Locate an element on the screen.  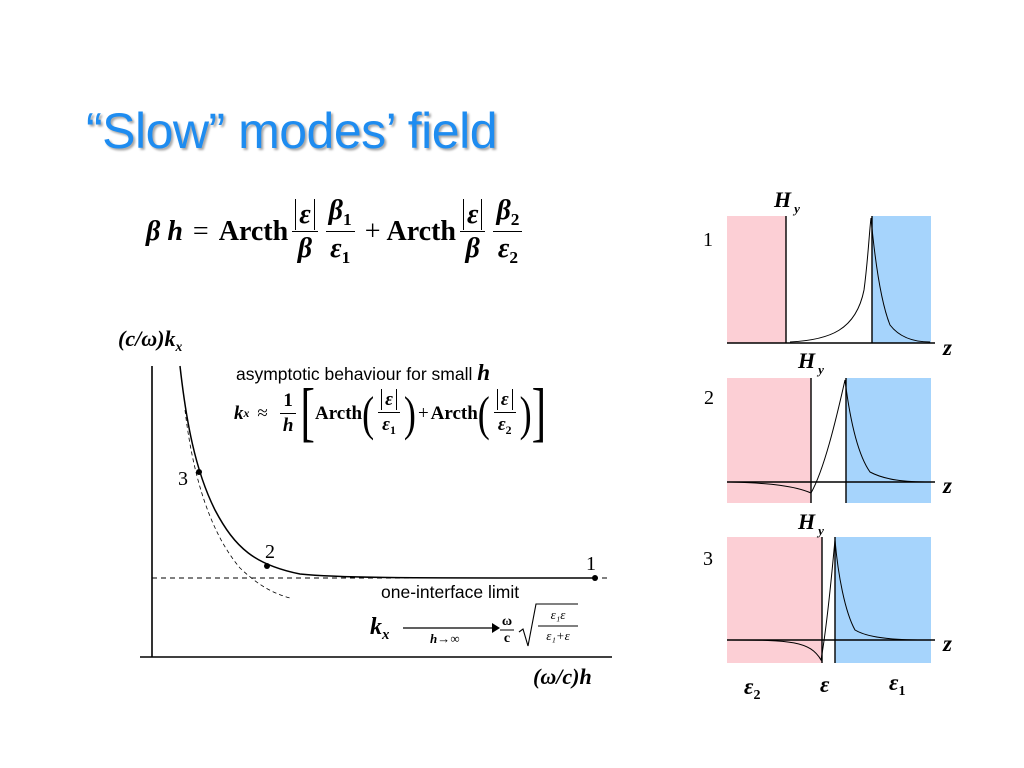
point-label-2: 2 is located at coordinates (270, 552).